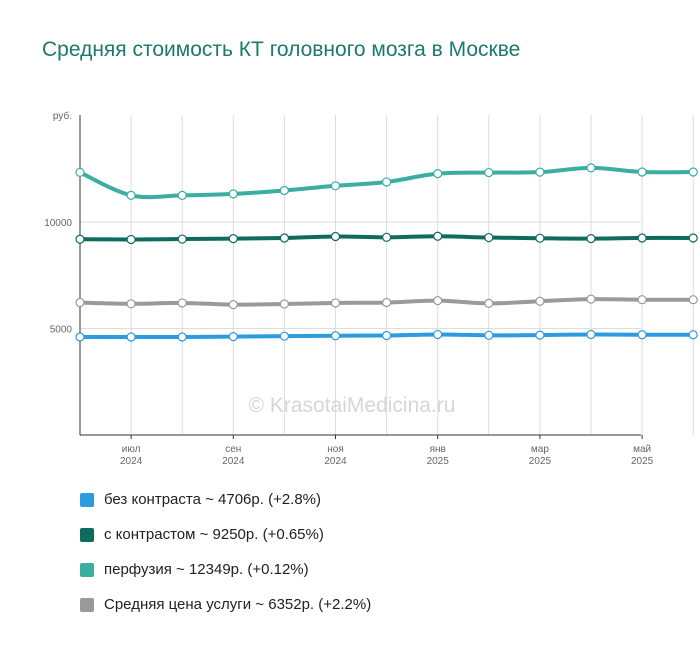 The image size is (700, 646). I want to click on watermark: © KrasotaiMedicina.ru, so click(352, 405).